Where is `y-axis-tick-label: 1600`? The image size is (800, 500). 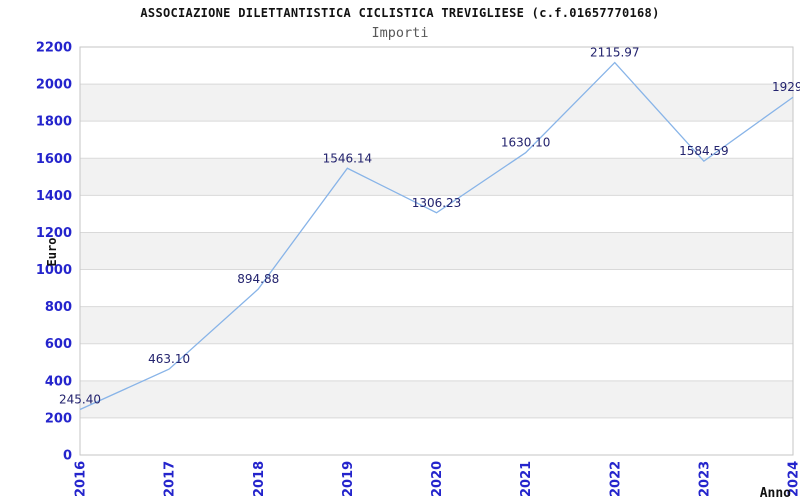 y-axis-tick-label: 1600 is located at coordinates (54, 159).